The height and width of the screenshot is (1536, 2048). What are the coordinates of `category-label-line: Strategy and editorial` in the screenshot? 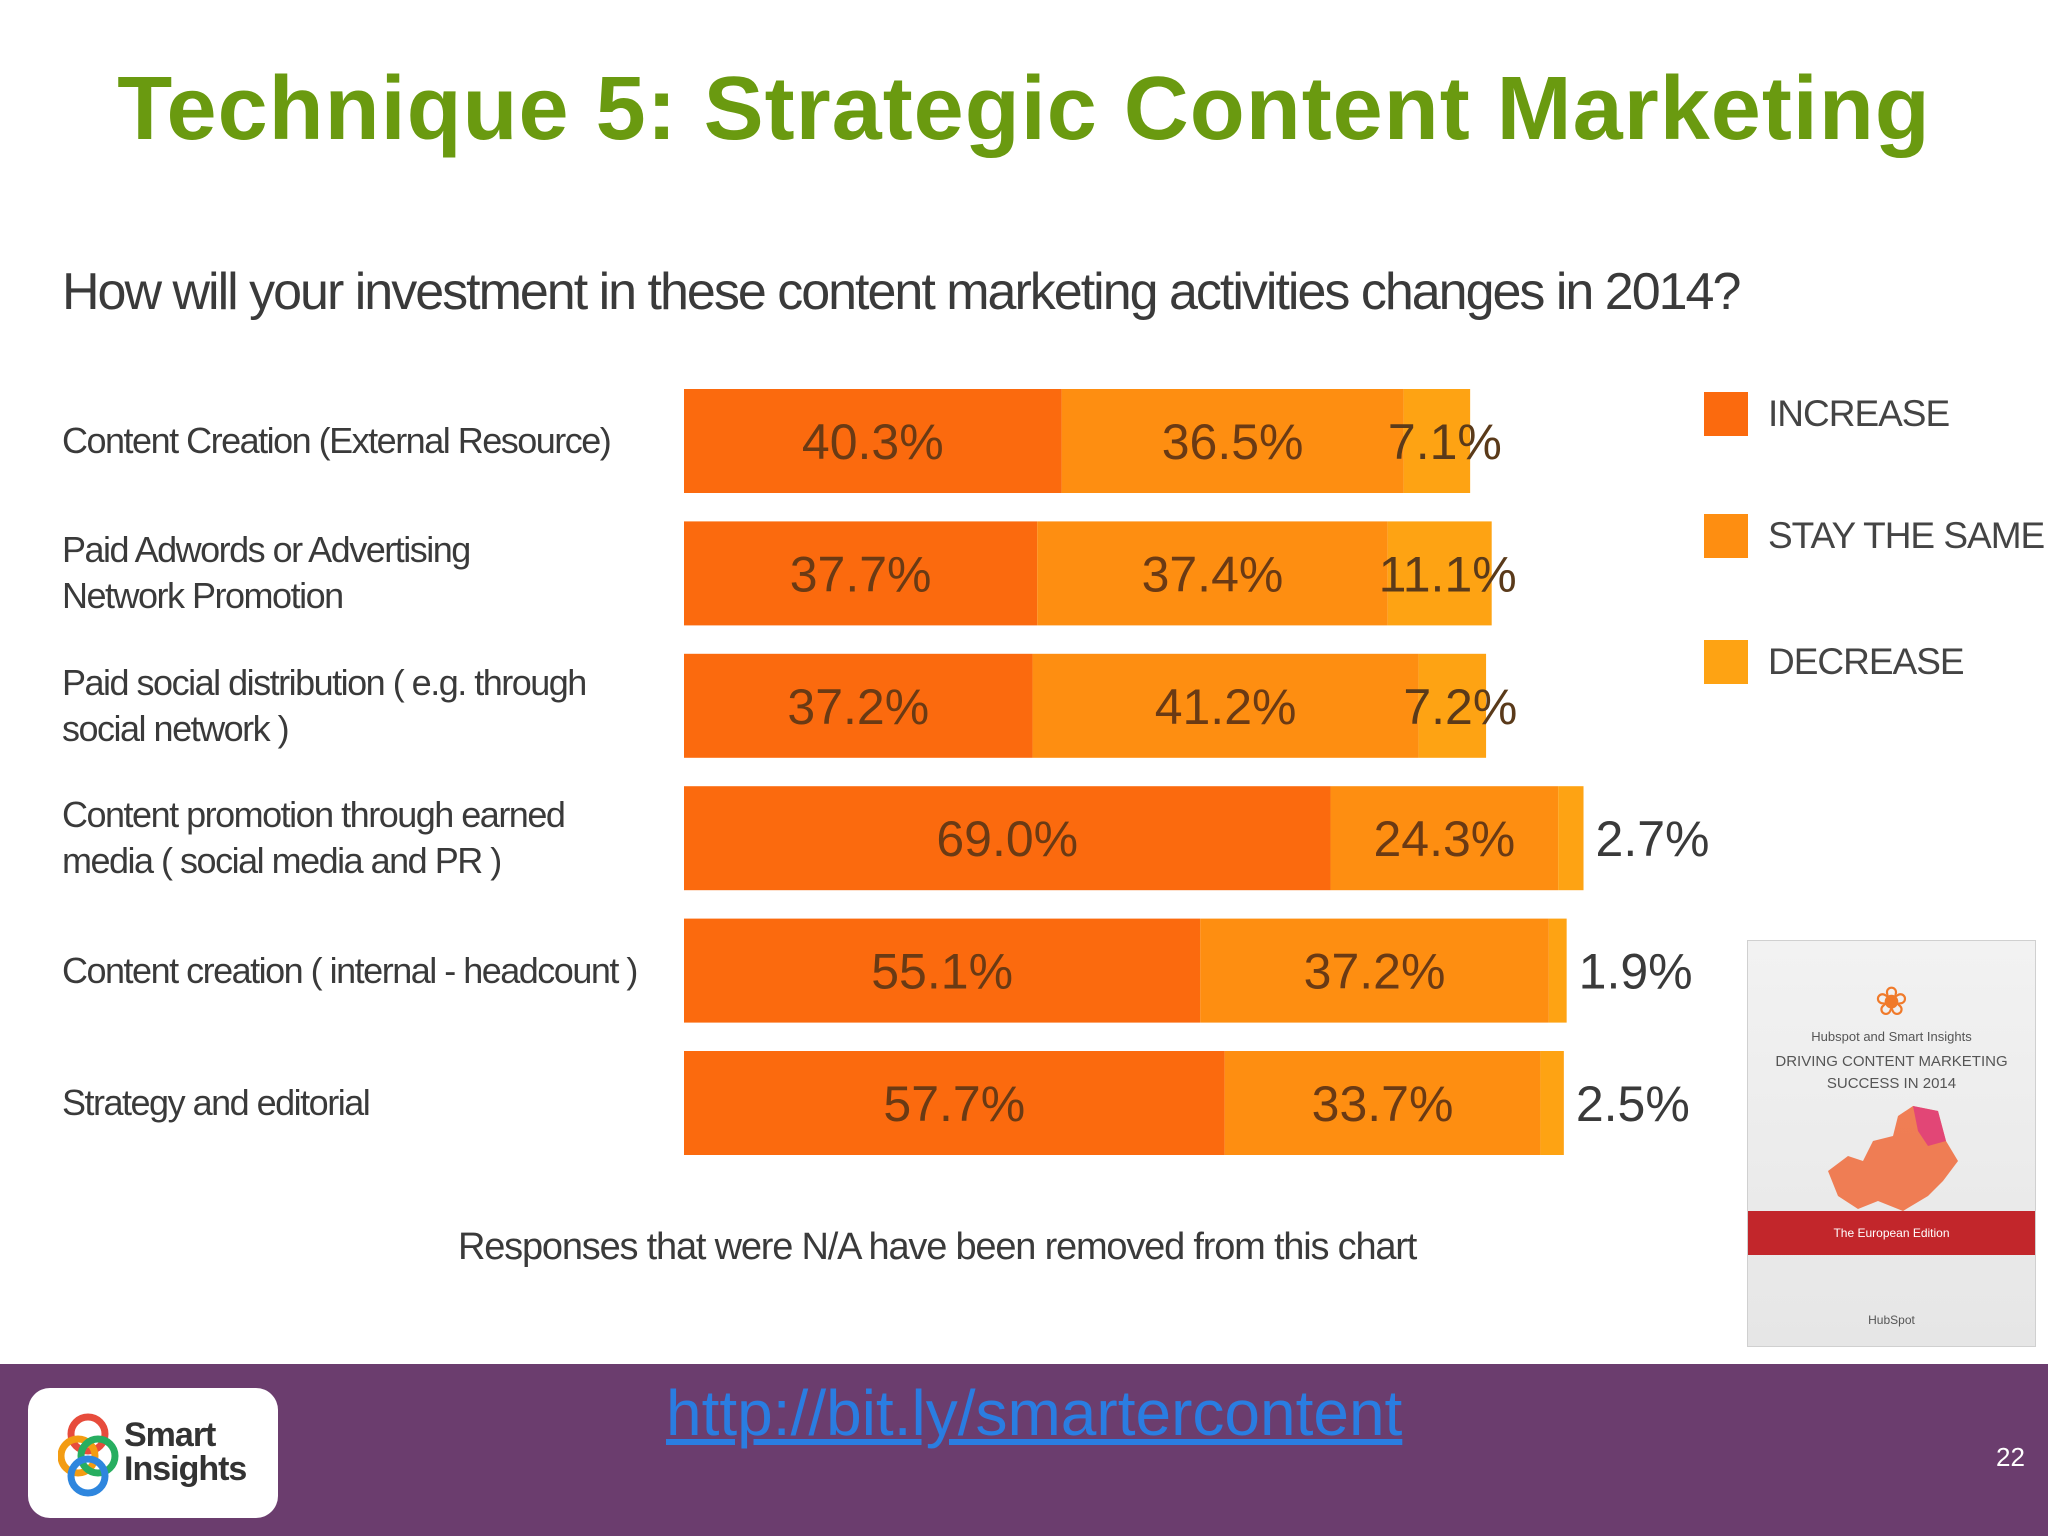 It's located at (216, 1102).